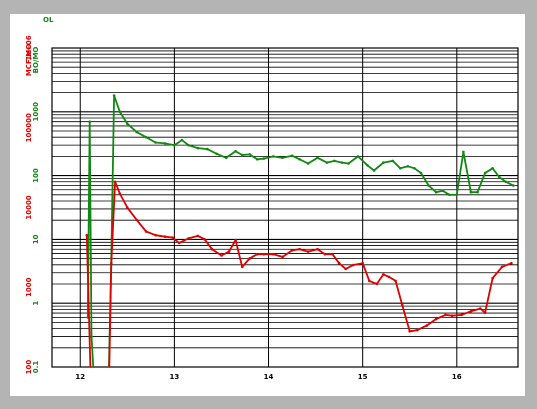 Image resolution: width=537 pixels, height=409 pixels. What do you see at coordinates (36, 60) in the screenshot?
I see `y-axis-label: BO/MO` at bounding box center [36, 60].